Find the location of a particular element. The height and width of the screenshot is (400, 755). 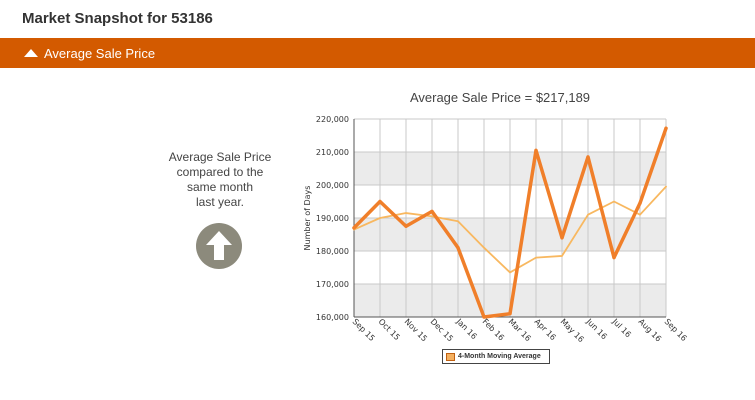

x-tick-label: Mar 16 is located at coordinates (520, 330).